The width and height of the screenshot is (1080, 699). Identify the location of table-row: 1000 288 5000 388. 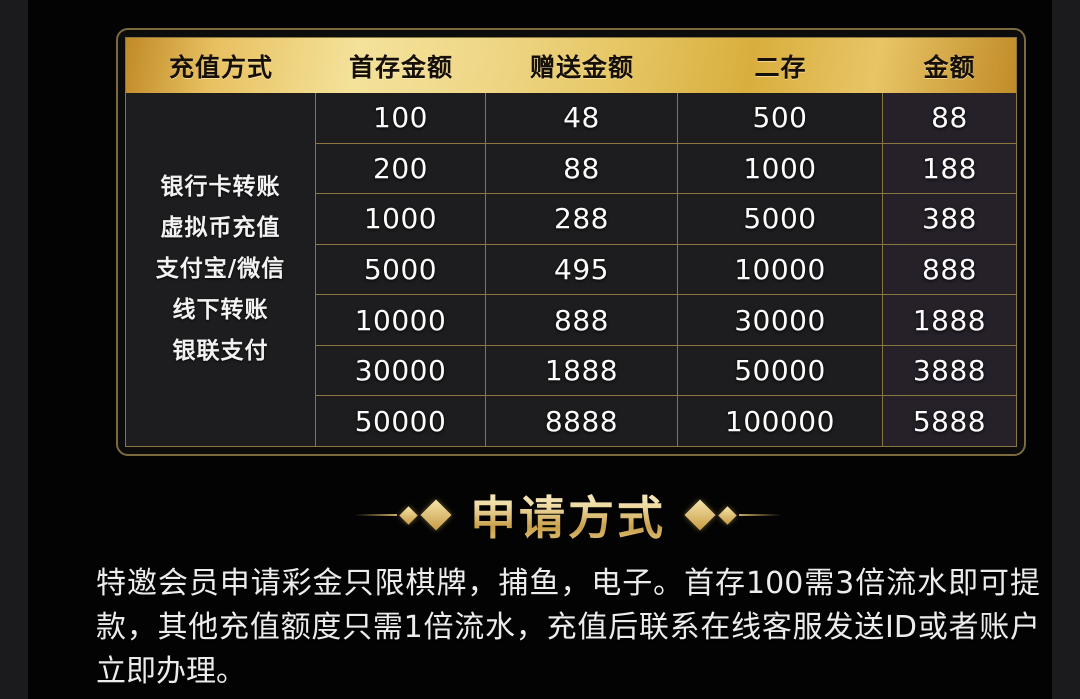
(666, 219).